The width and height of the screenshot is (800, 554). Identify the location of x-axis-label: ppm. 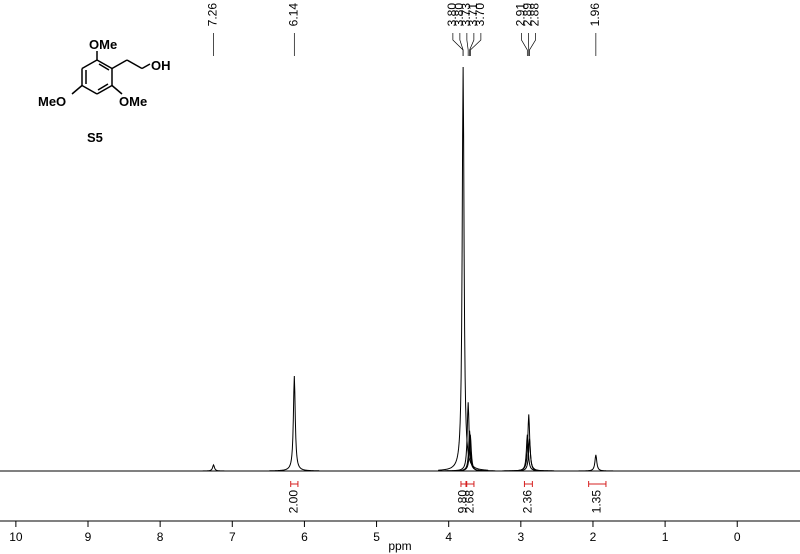
(399, 546).